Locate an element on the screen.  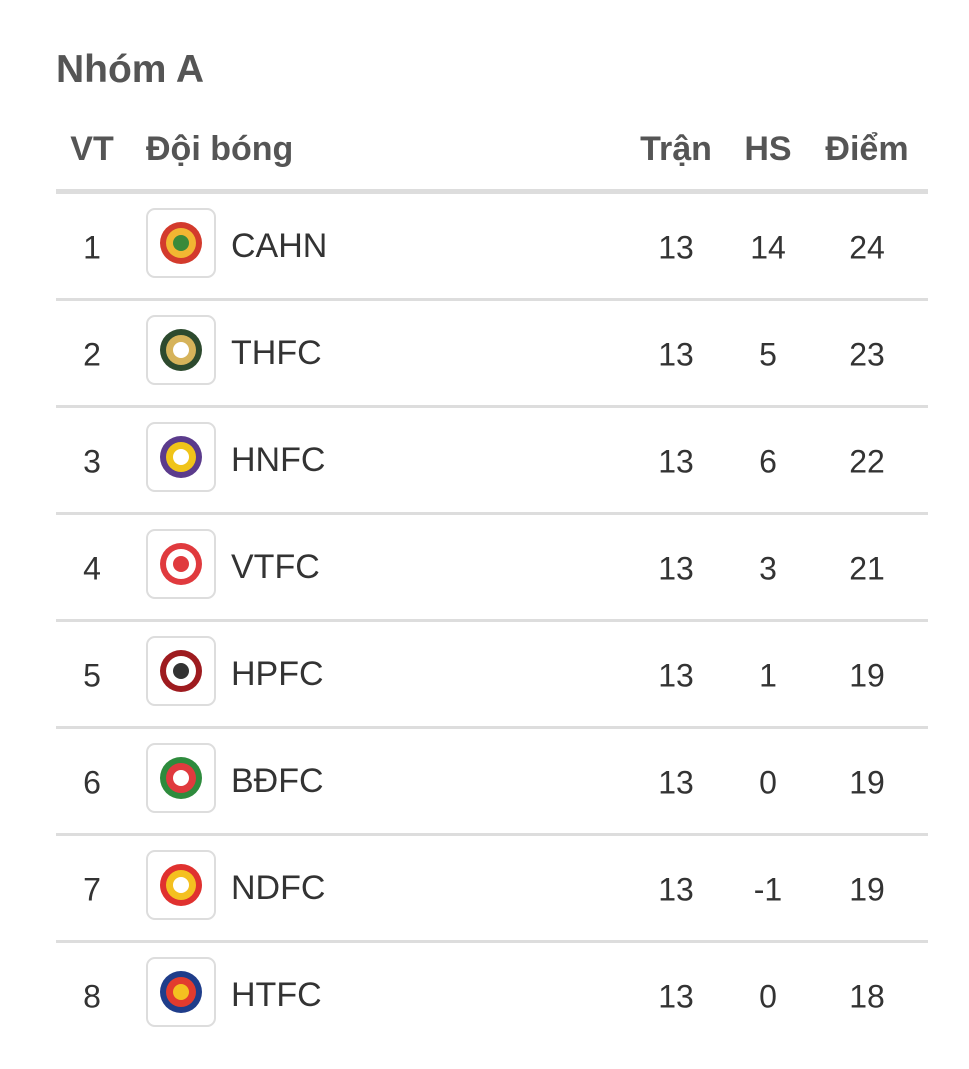
points: 22 is located at coordinates (867, 461).